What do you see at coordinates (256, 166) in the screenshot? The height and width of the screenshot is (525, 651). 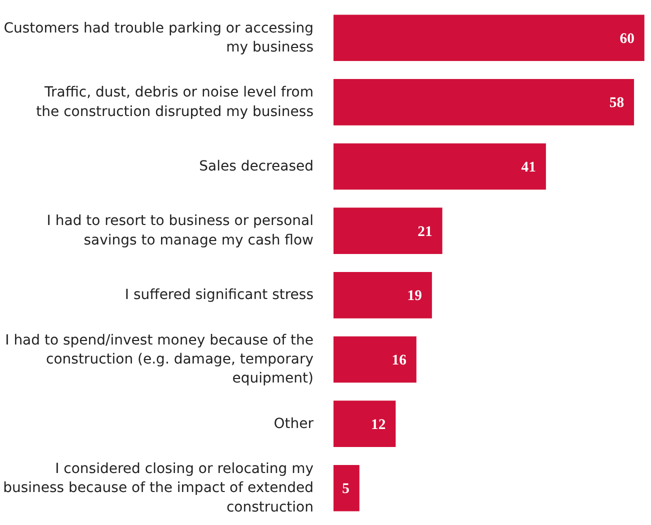 I see `y-tick-label: Sales decreased` at bounding box center [256, 166].